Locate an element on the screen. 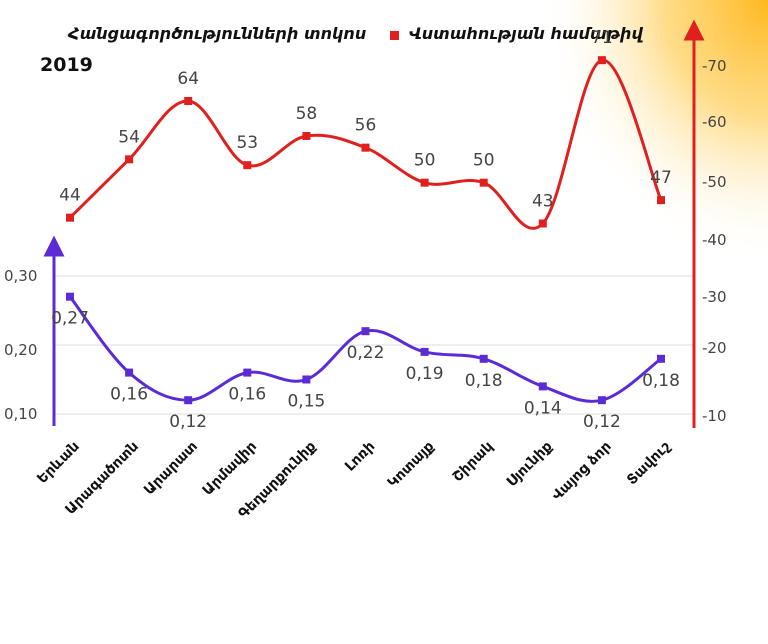  left-axis-ticks: 0,10 0,20 0,30 is located at coordinates (20, 345).